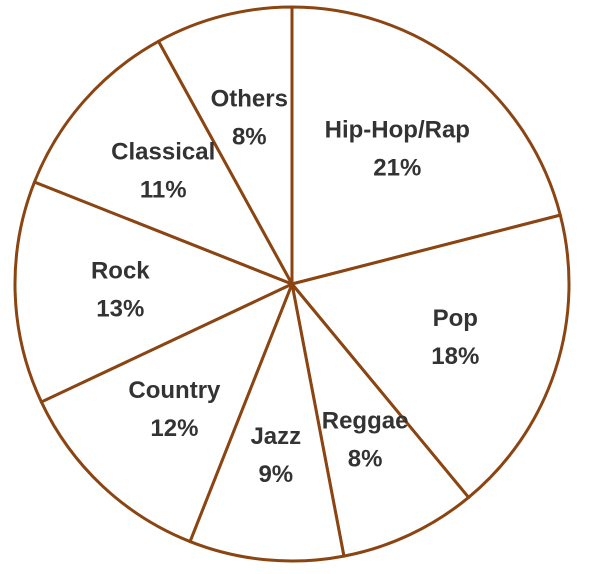  I want to click on slice-percent-others: 8%, so click(249, 137).